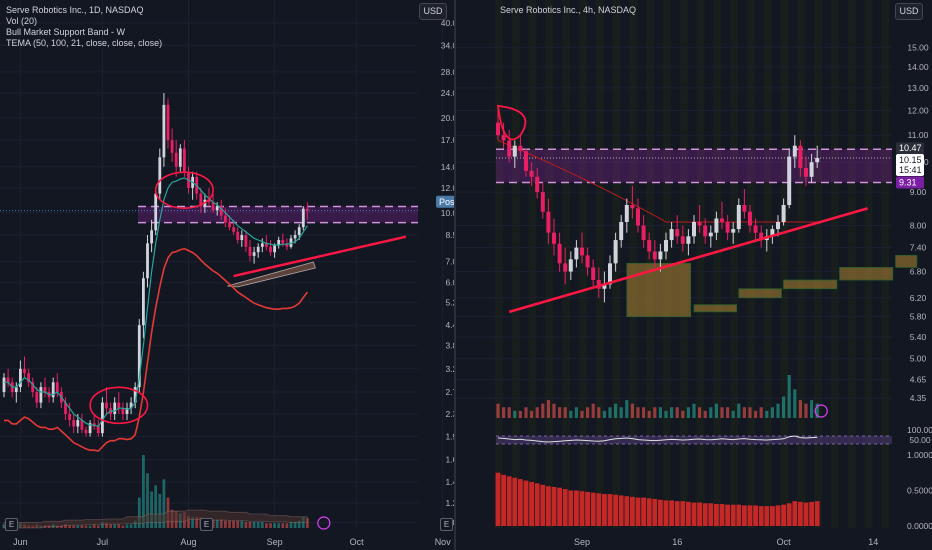 The width and height of the screenshot is (932, 550). Describe the element at coordinates (449, 369) in the screenshot. I see `y-tick-label: 3.20` at that location.